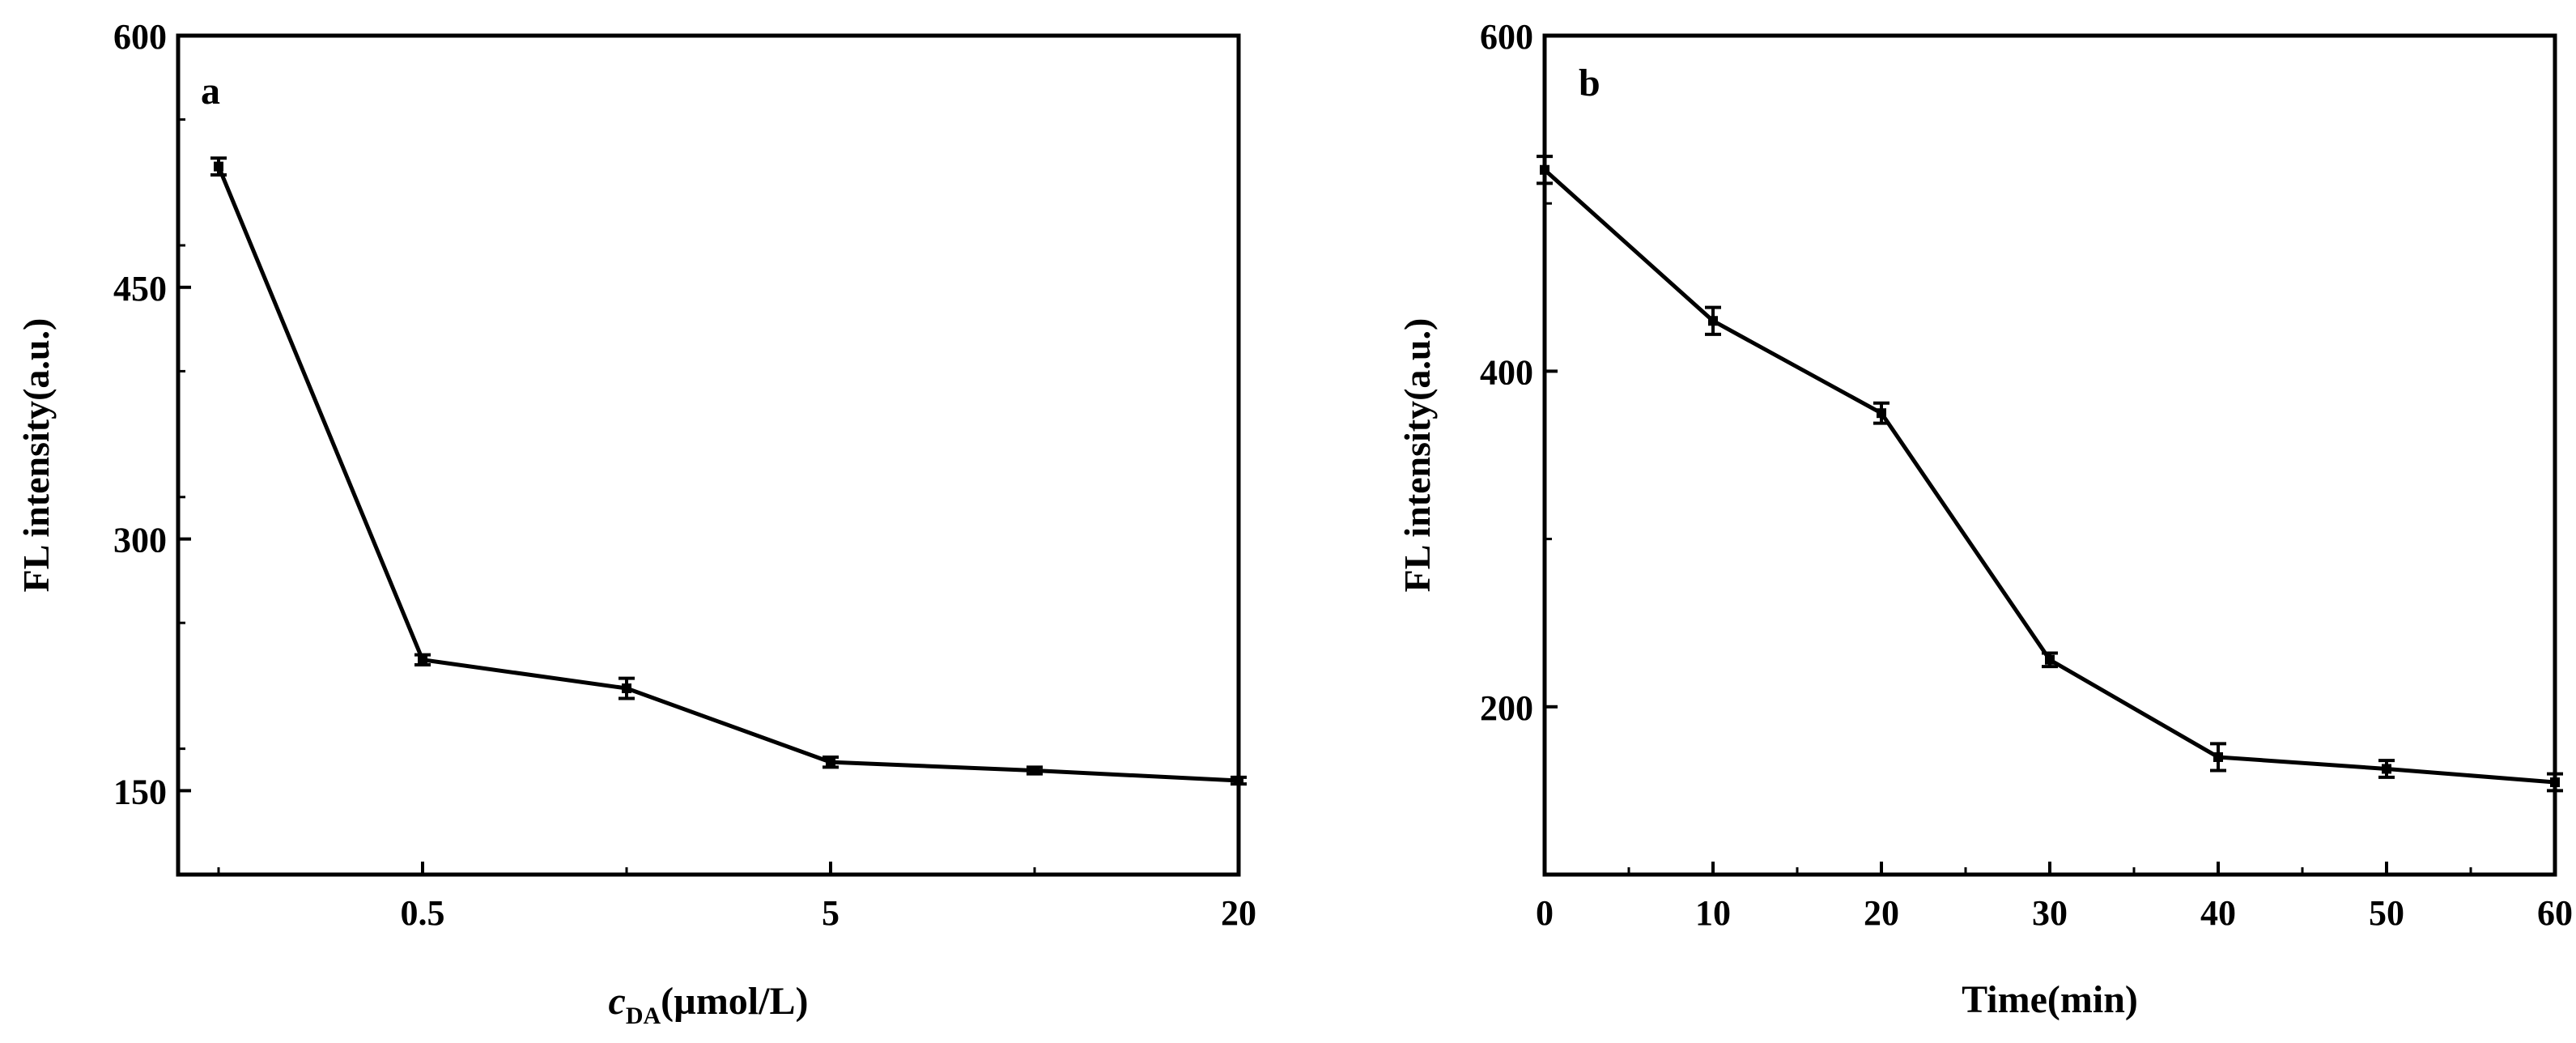 Image resolution: width=2576 pixels, height=1043 pixels. I want to click on x-axis-label-b: Time(min), so click(2050, 999).